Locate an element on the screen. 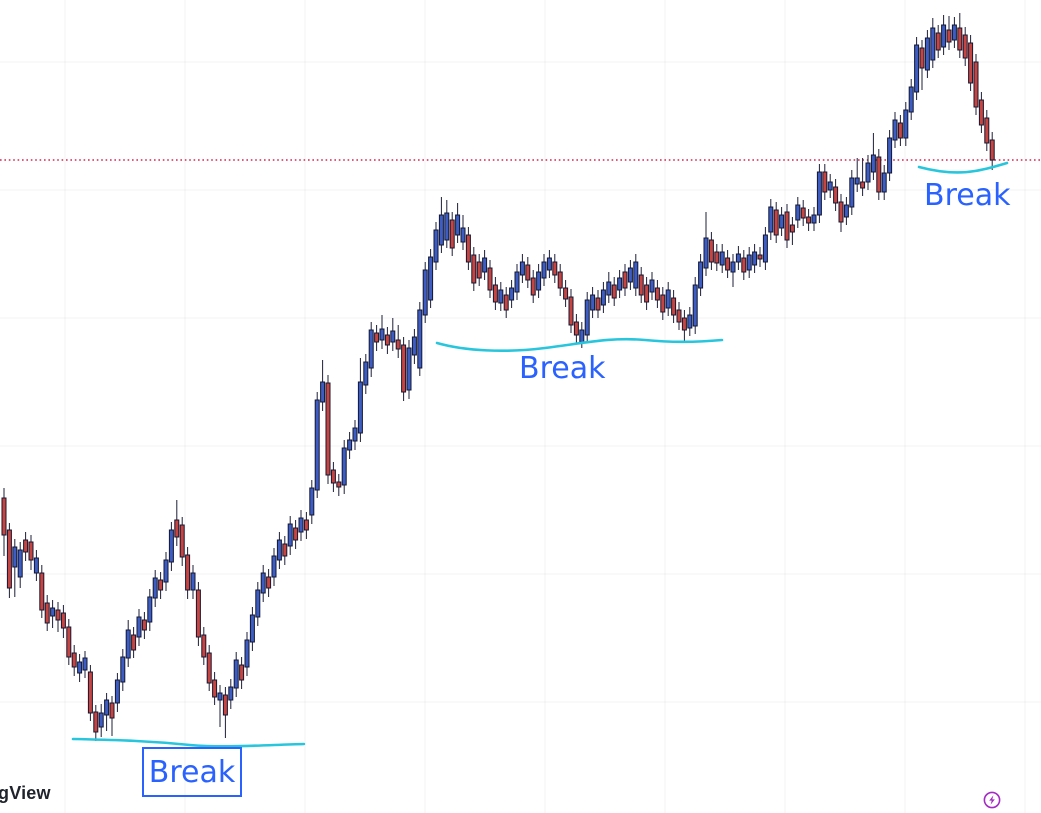  boost-circle is located at coordinates (992, 800).